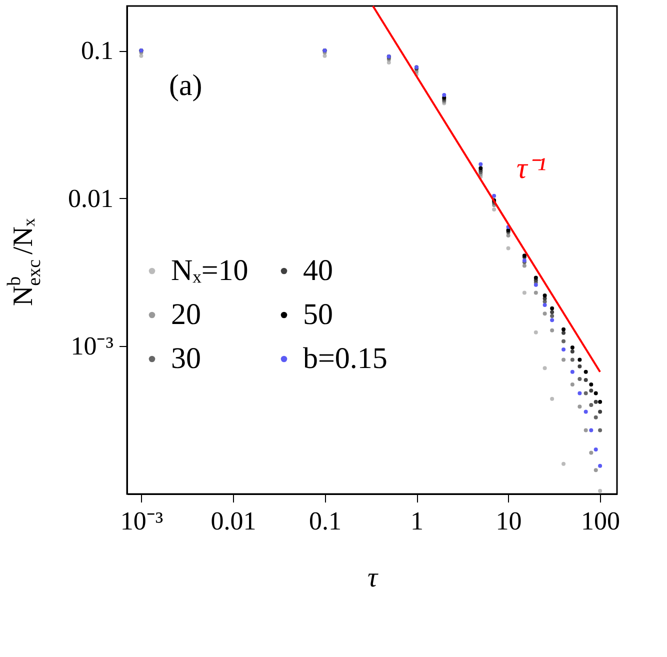 The image size is (667, 657). I want to click on series-label: τ⁻¹, so click(531, 168).